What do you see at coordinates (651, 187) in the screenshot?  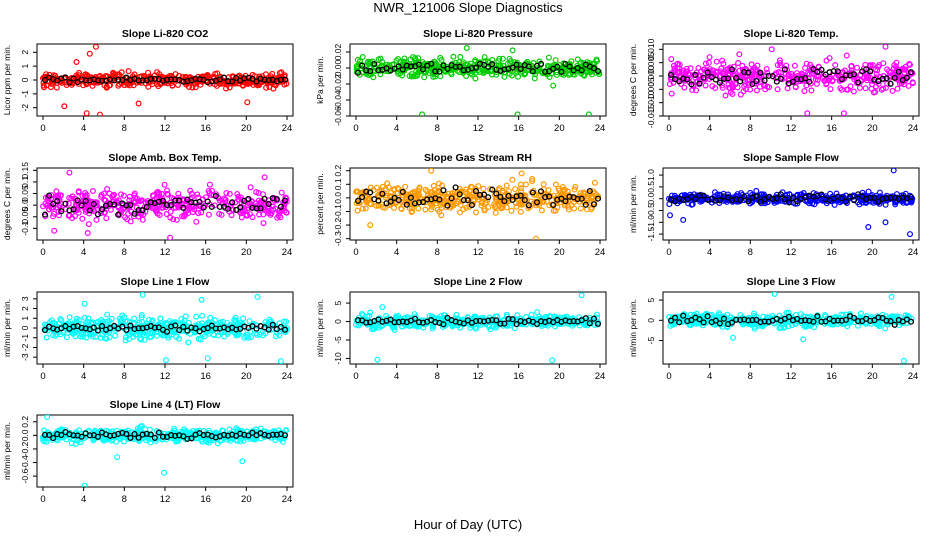 I see `y-tick-label: 0.5` at bounding box center [651, 187].